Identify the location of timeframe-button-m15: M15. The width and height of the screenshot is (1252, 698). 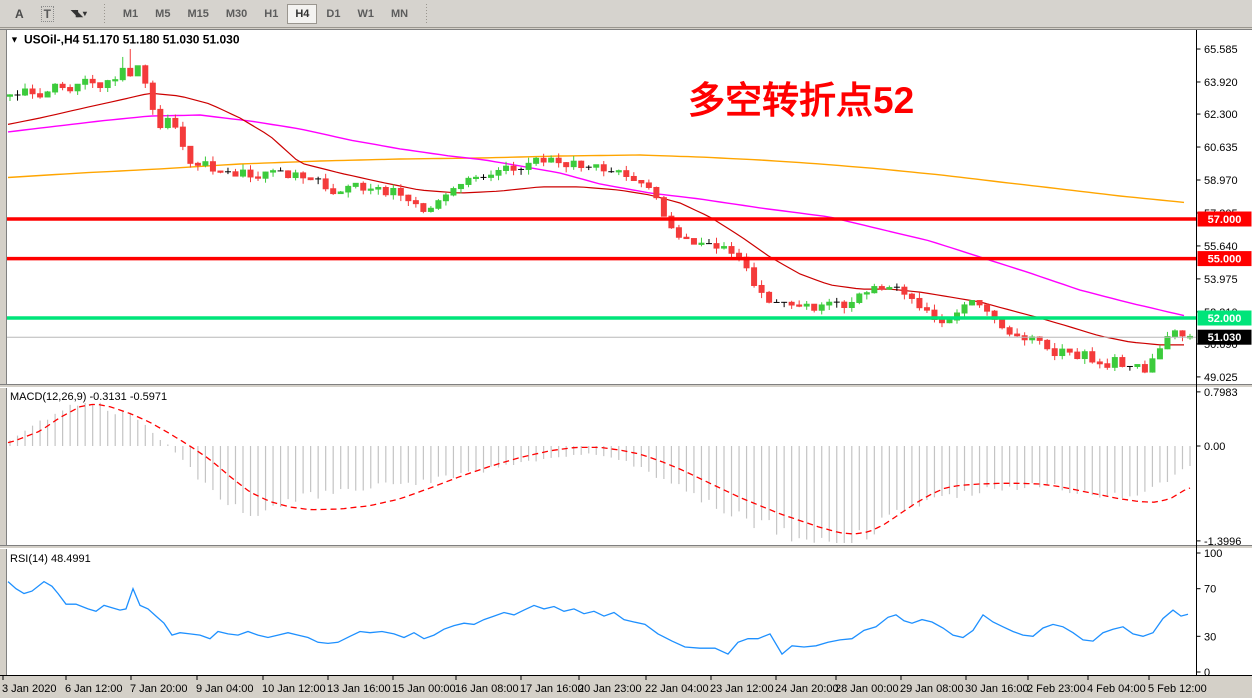
(197, 14).